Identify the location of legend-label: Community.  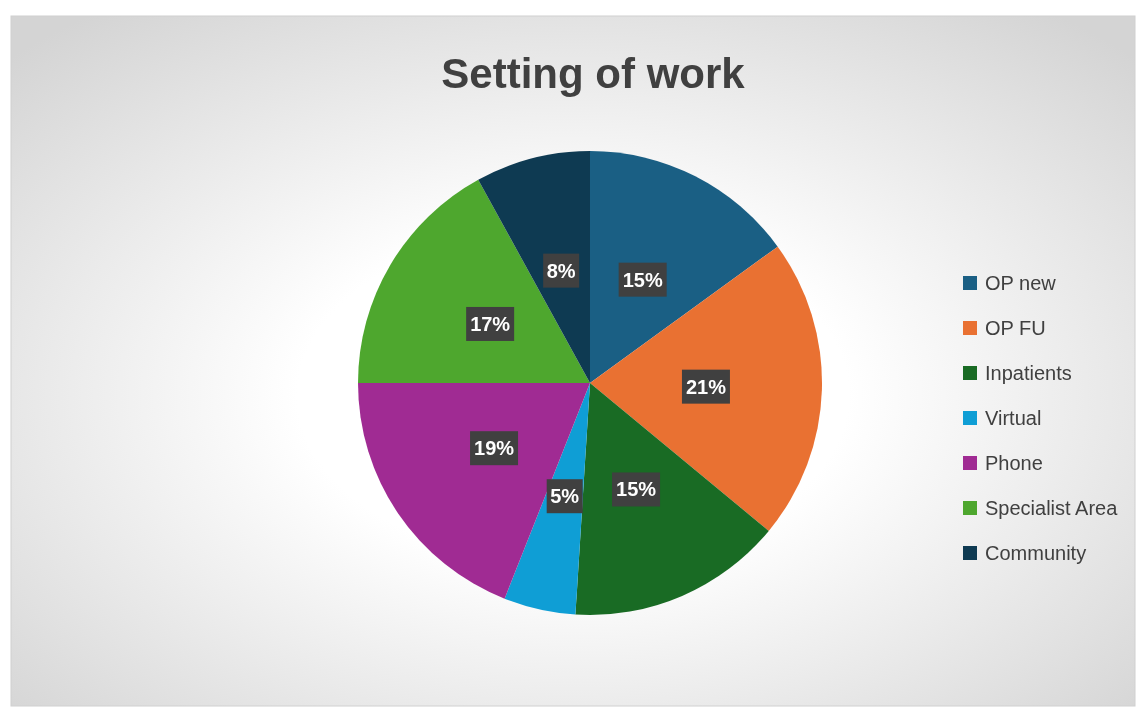
(1036, 553).